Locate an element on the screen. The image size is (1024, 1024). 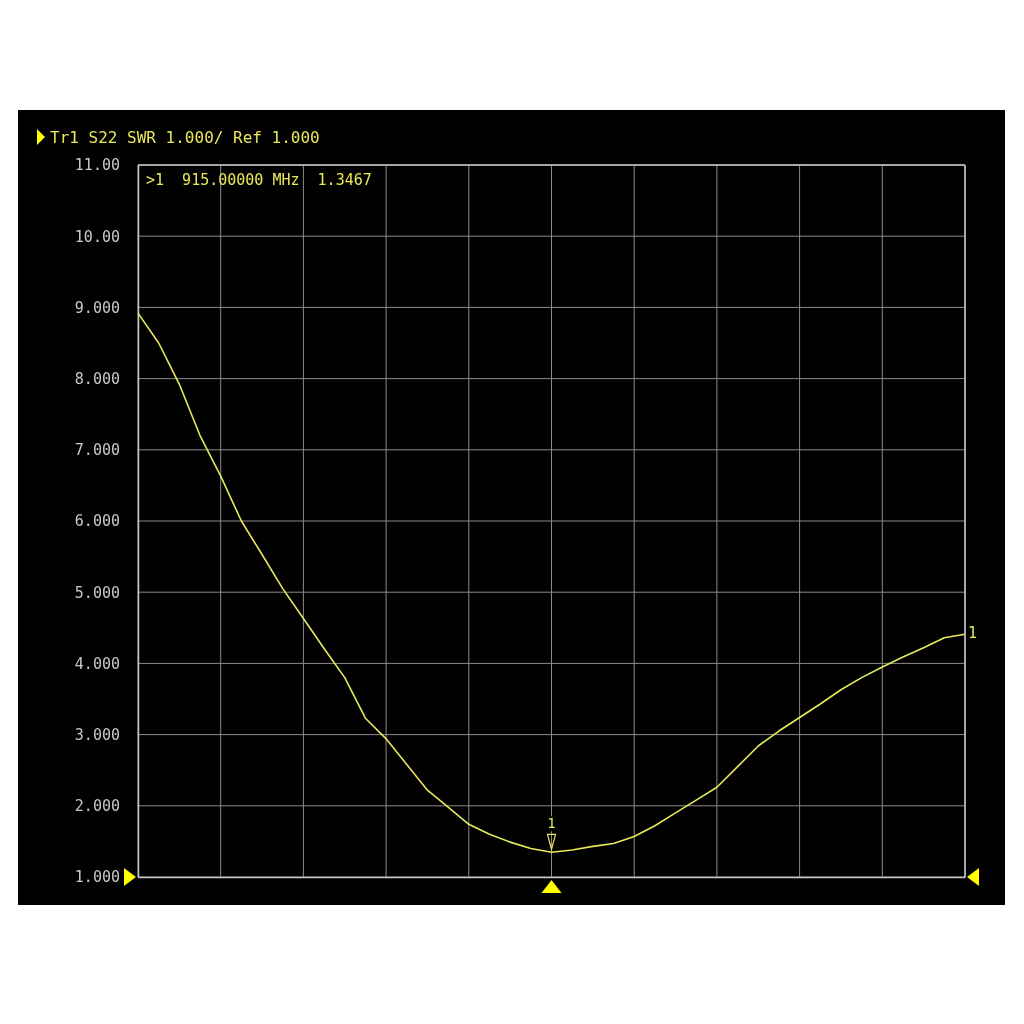
y-tick-label: 7.000 is located at coordinates (97, 450).